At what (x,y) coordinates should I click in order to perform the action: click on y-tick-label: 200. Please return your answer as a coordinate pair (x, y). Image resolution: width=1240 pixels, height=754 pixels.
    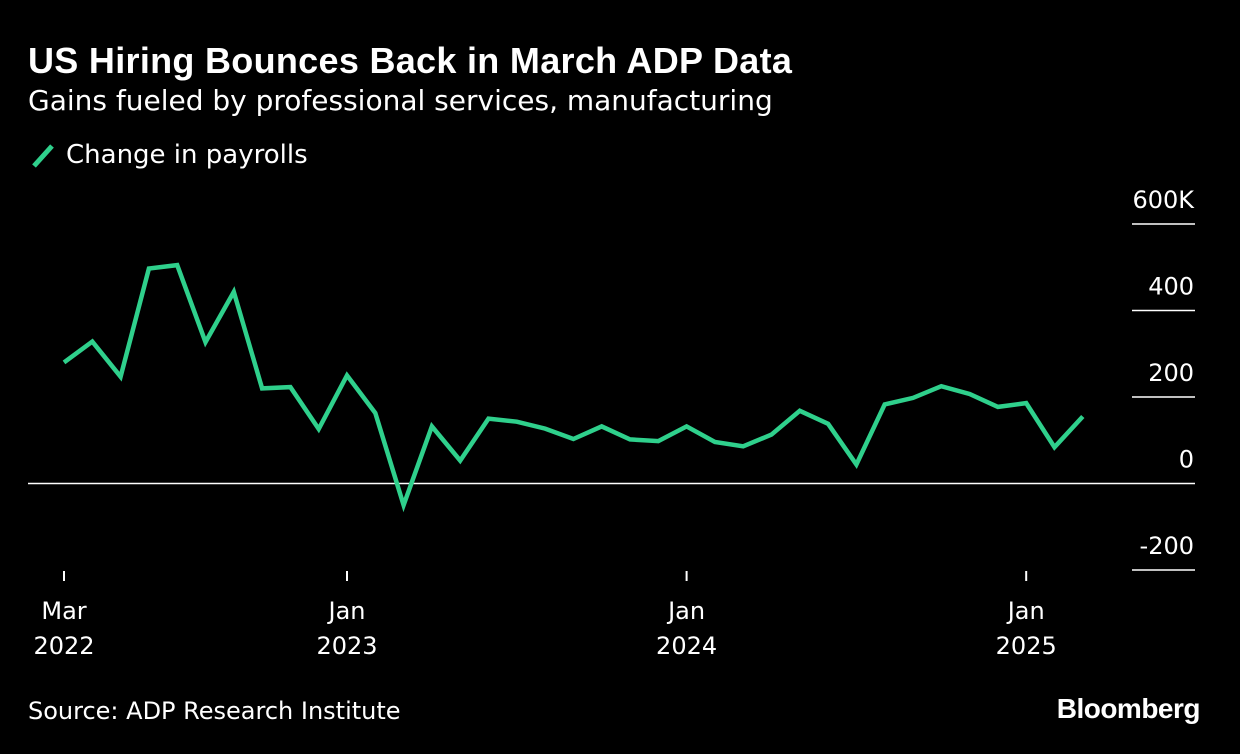
    Looking at the image, I should click on (1171, 373).